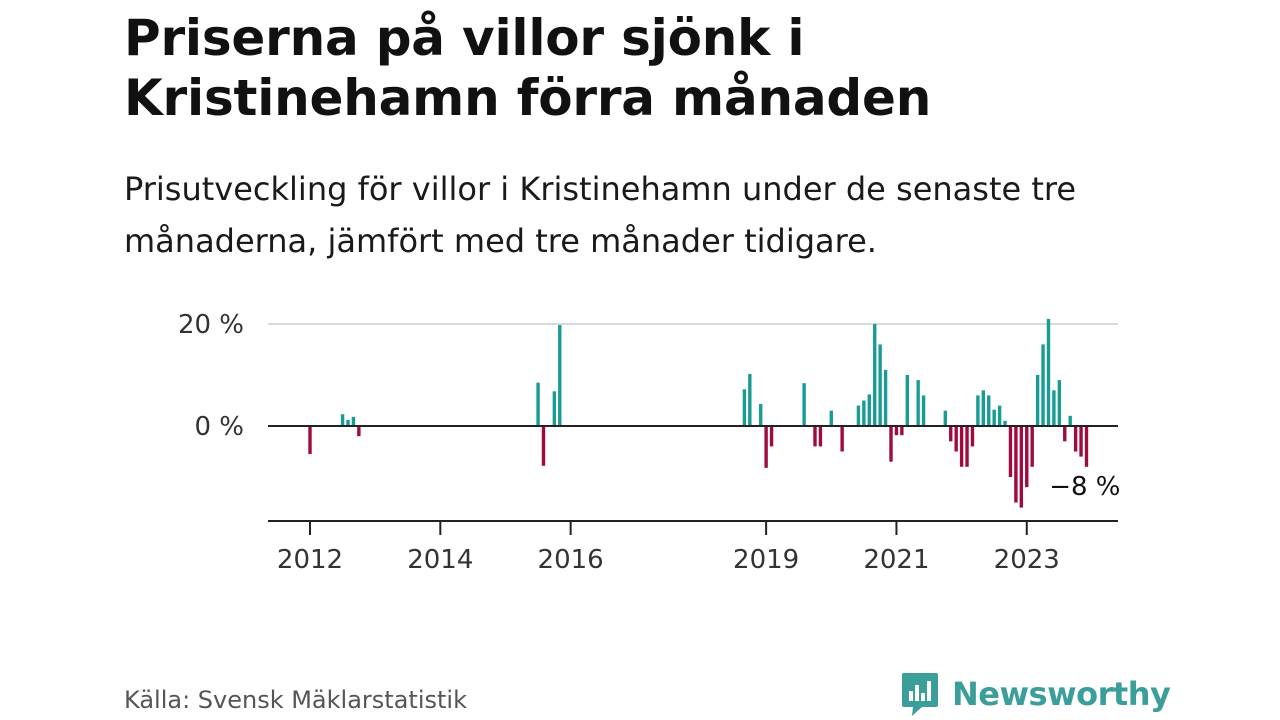  I want to click on source-note: Källa: Svensk Mäklarstatistik, so click(295, 700).